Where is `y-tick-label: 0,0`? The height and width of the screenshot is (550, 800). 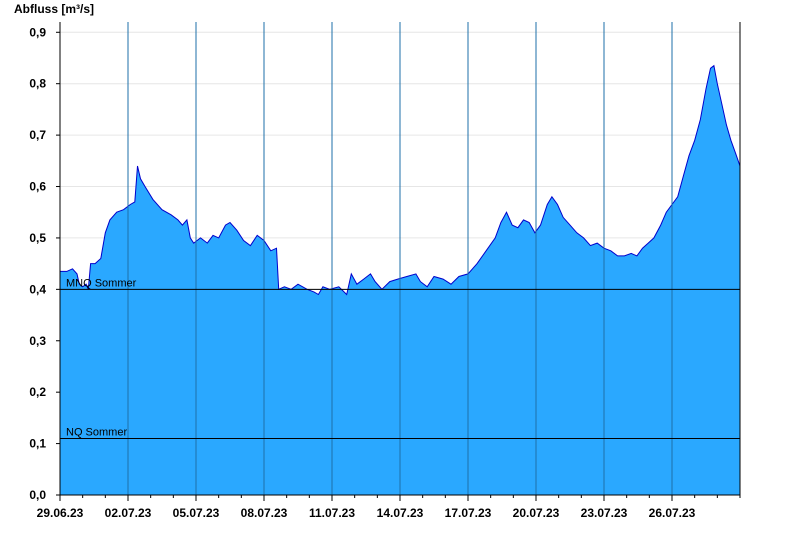
y-tick-label: 0,0 is located at coordinates (37, 495).